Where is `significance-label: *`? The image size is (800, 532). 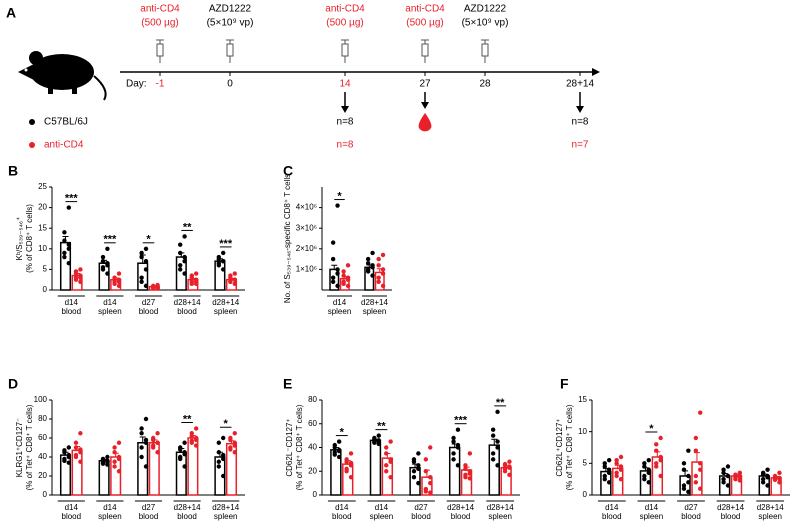 significance-label: * is located at coordinates (651, 429).